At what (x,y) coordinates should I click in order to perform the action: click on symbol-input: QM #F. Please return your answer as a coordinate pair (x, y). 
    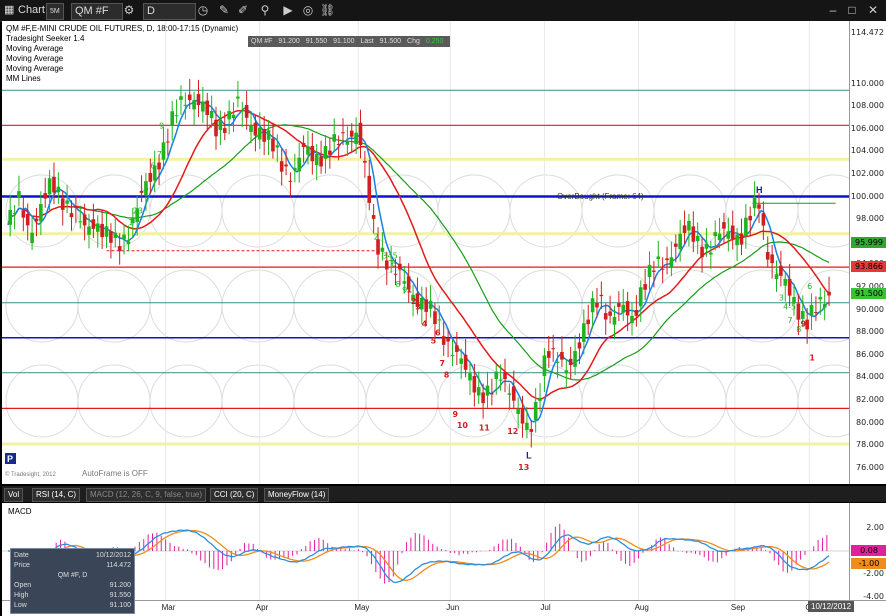
    Looking at the image, I should click on (97, 11).